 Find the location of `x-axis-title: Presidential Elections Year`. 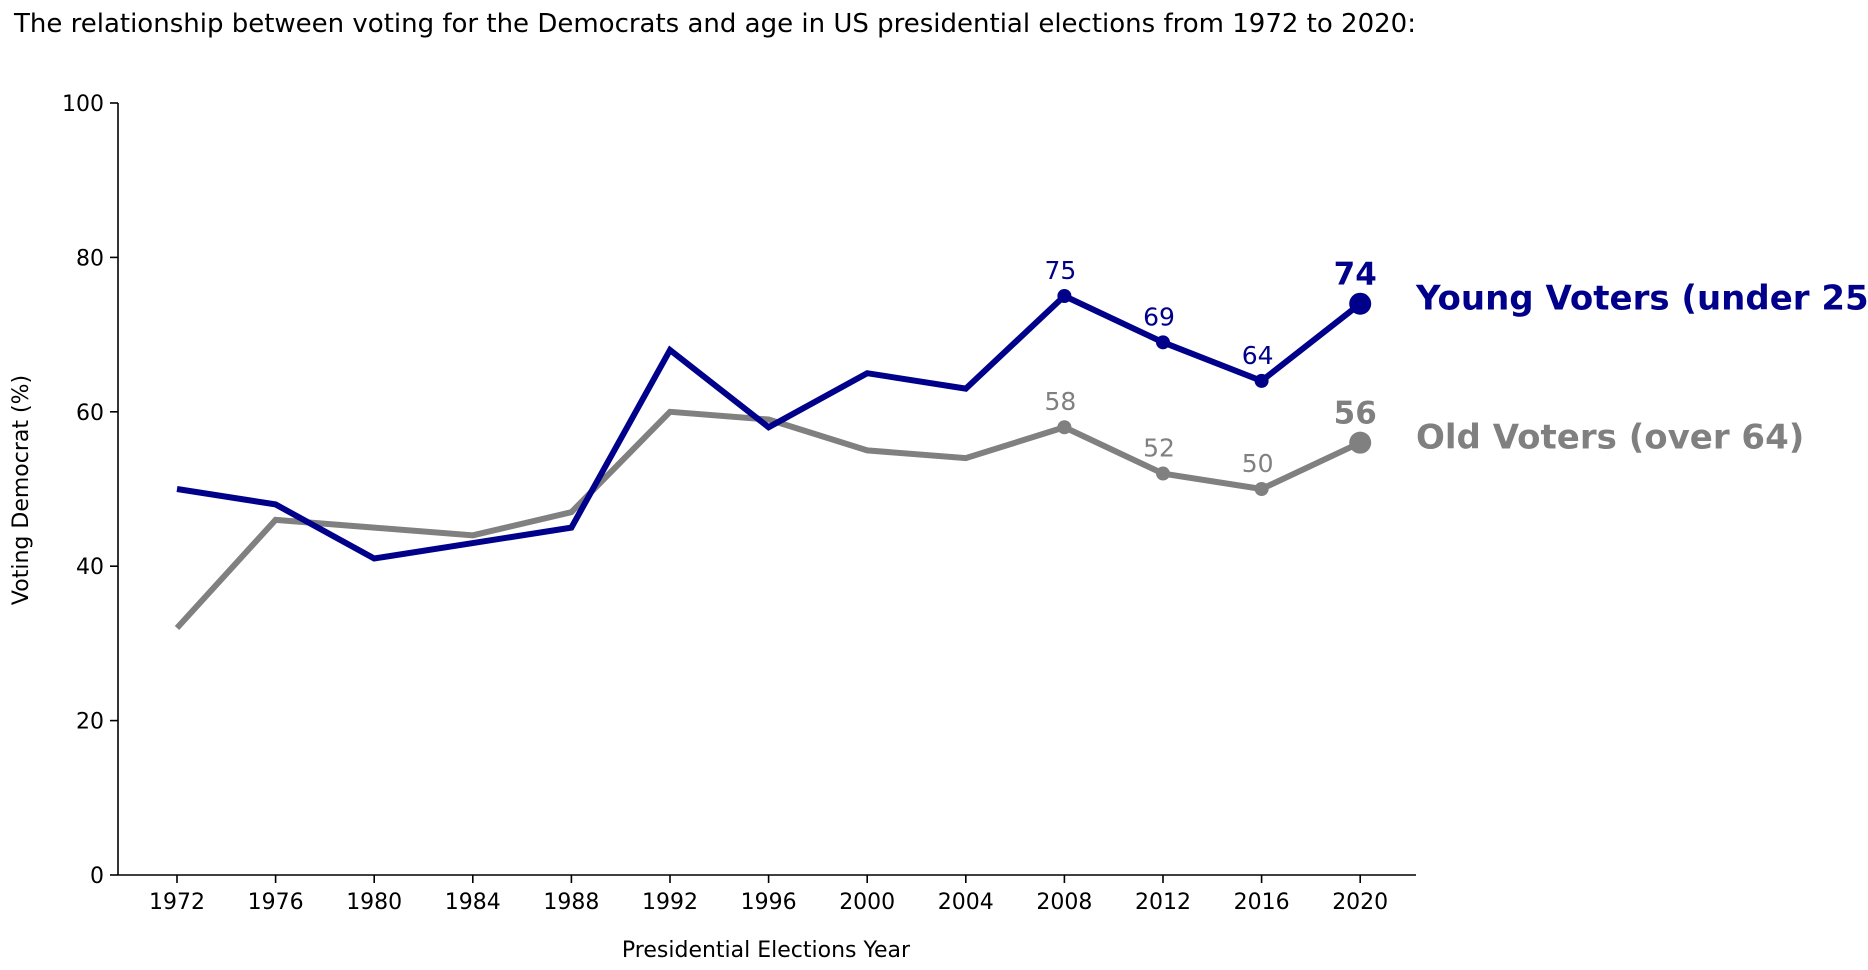

x-axis-title: Presidential Elections Year is located at coordinates (766, 950).